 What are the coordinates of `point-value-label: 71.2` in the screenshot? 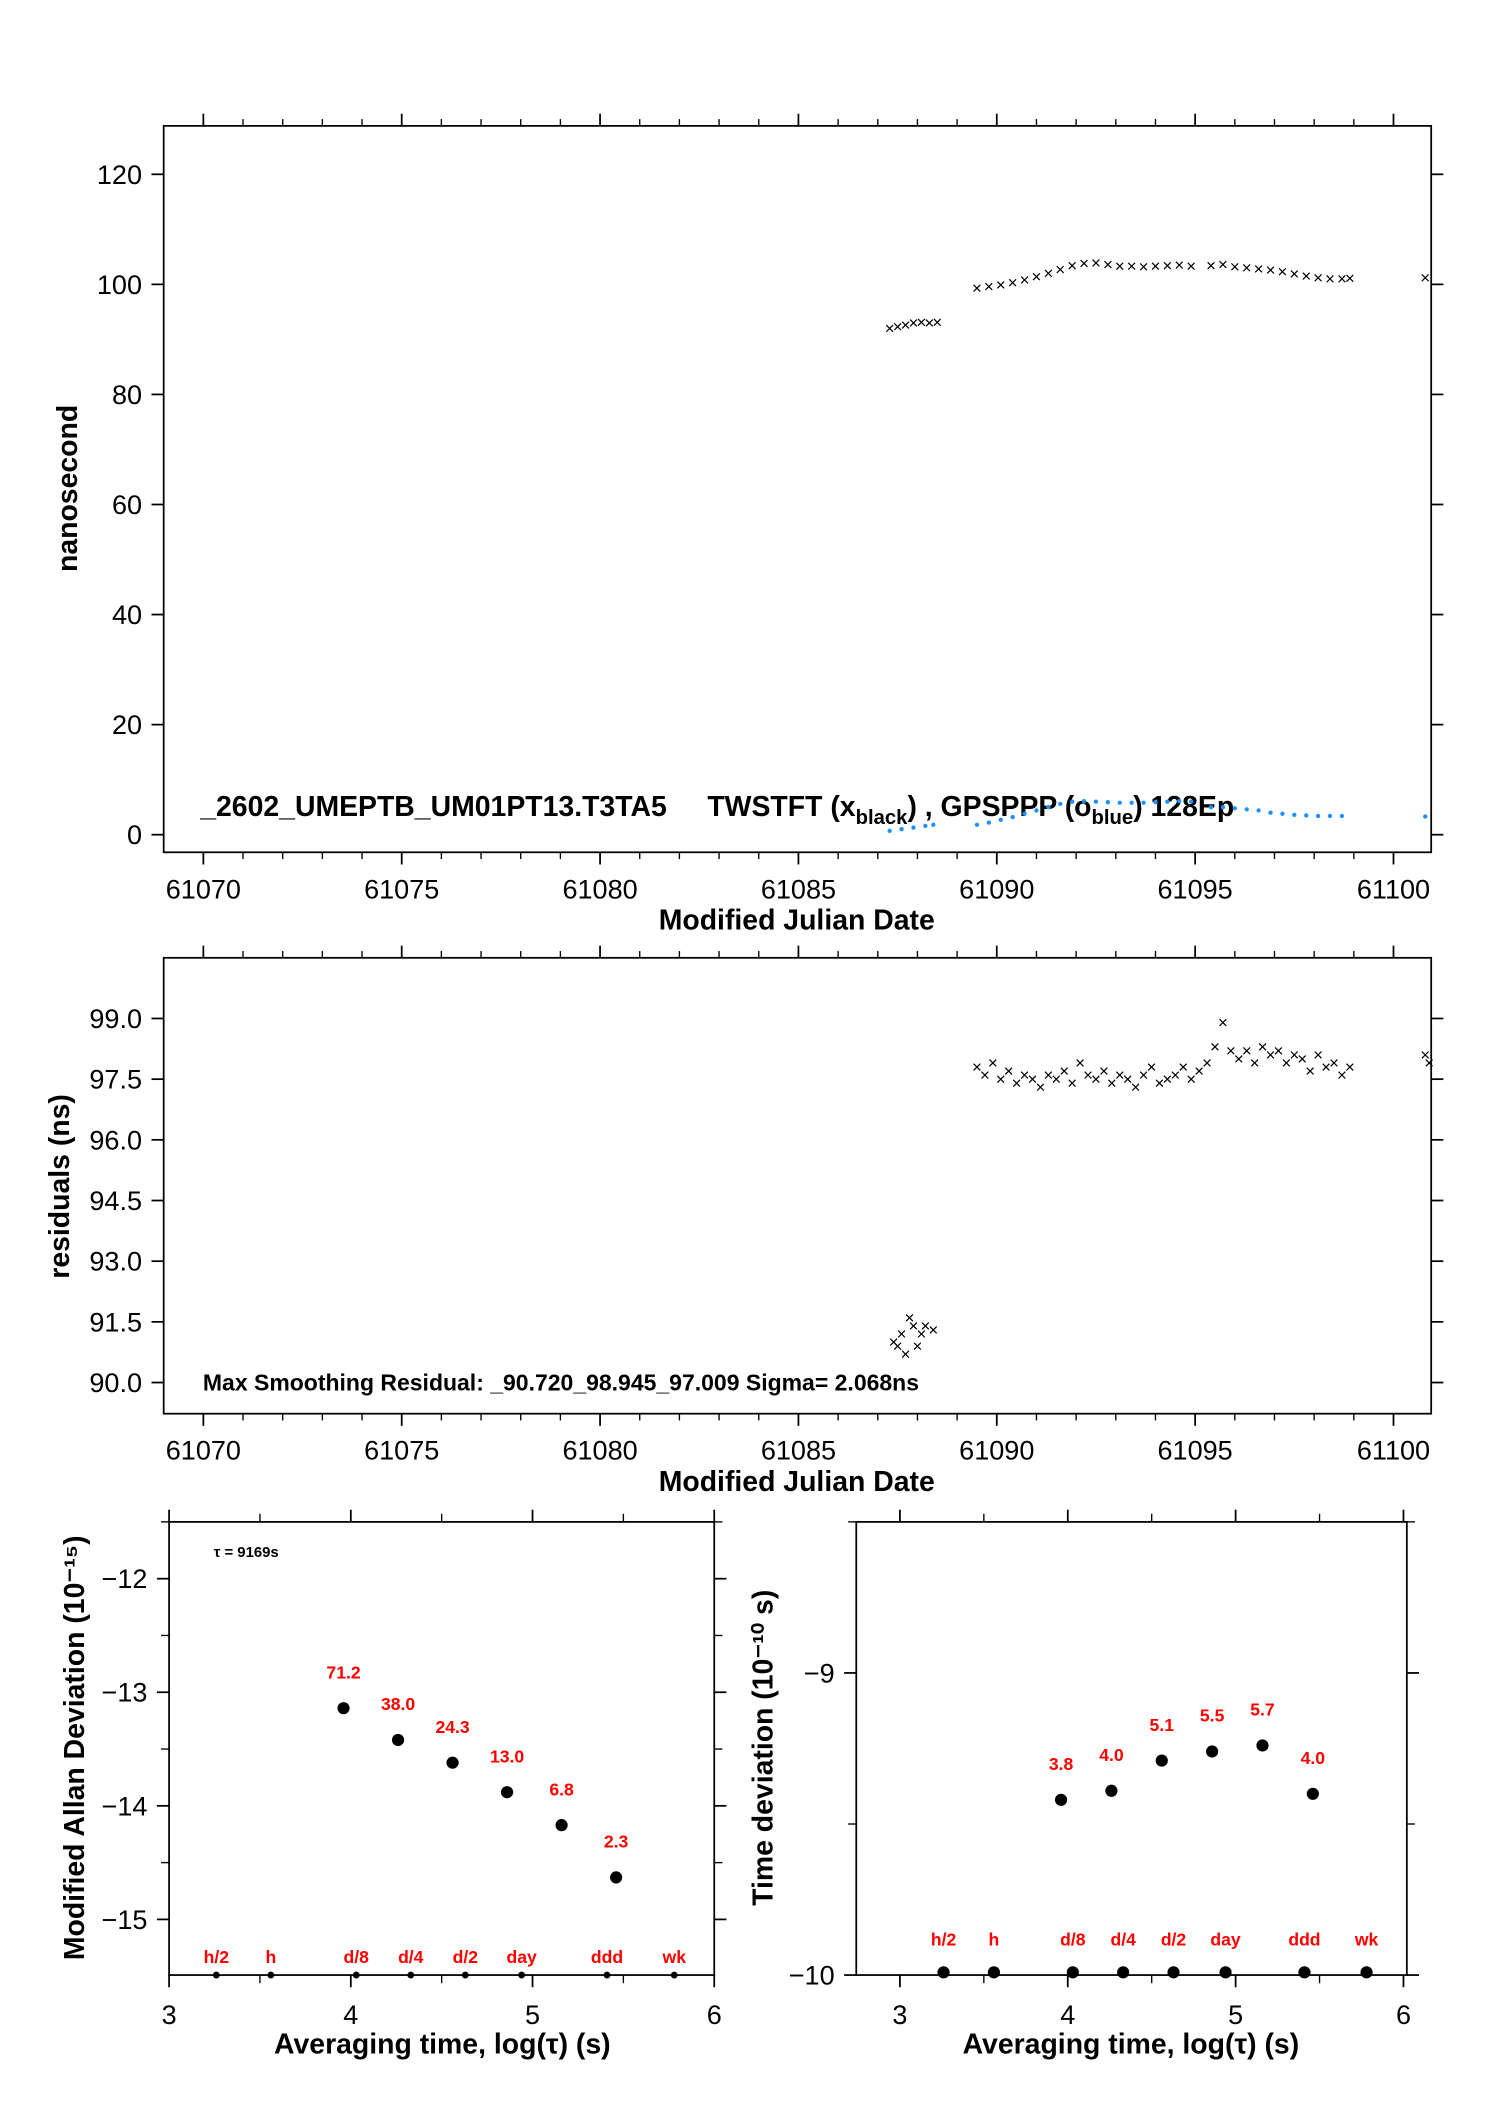 It's located at (343, 1672).